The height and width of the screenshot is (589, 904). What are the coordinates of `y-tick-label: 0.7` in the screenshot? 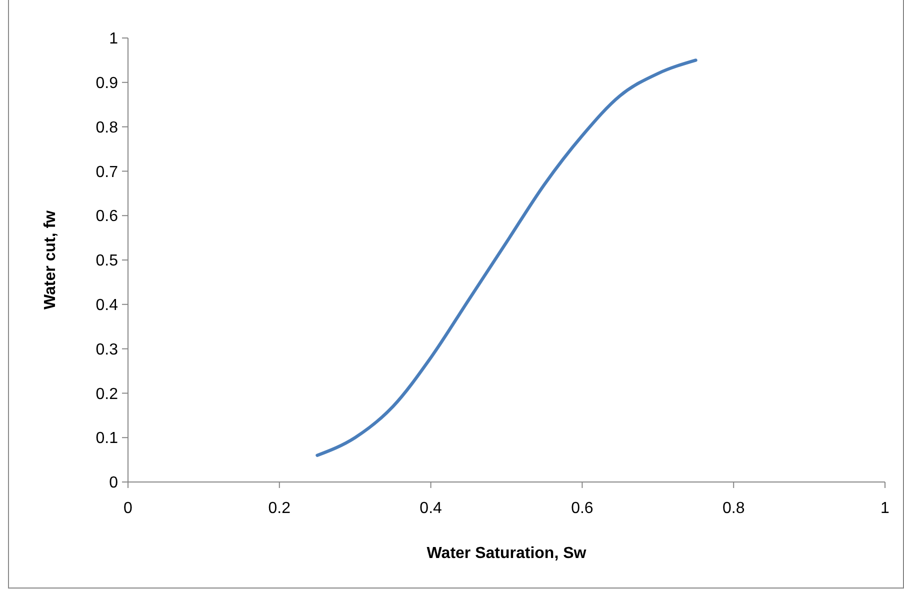 It's located at (107, 172).